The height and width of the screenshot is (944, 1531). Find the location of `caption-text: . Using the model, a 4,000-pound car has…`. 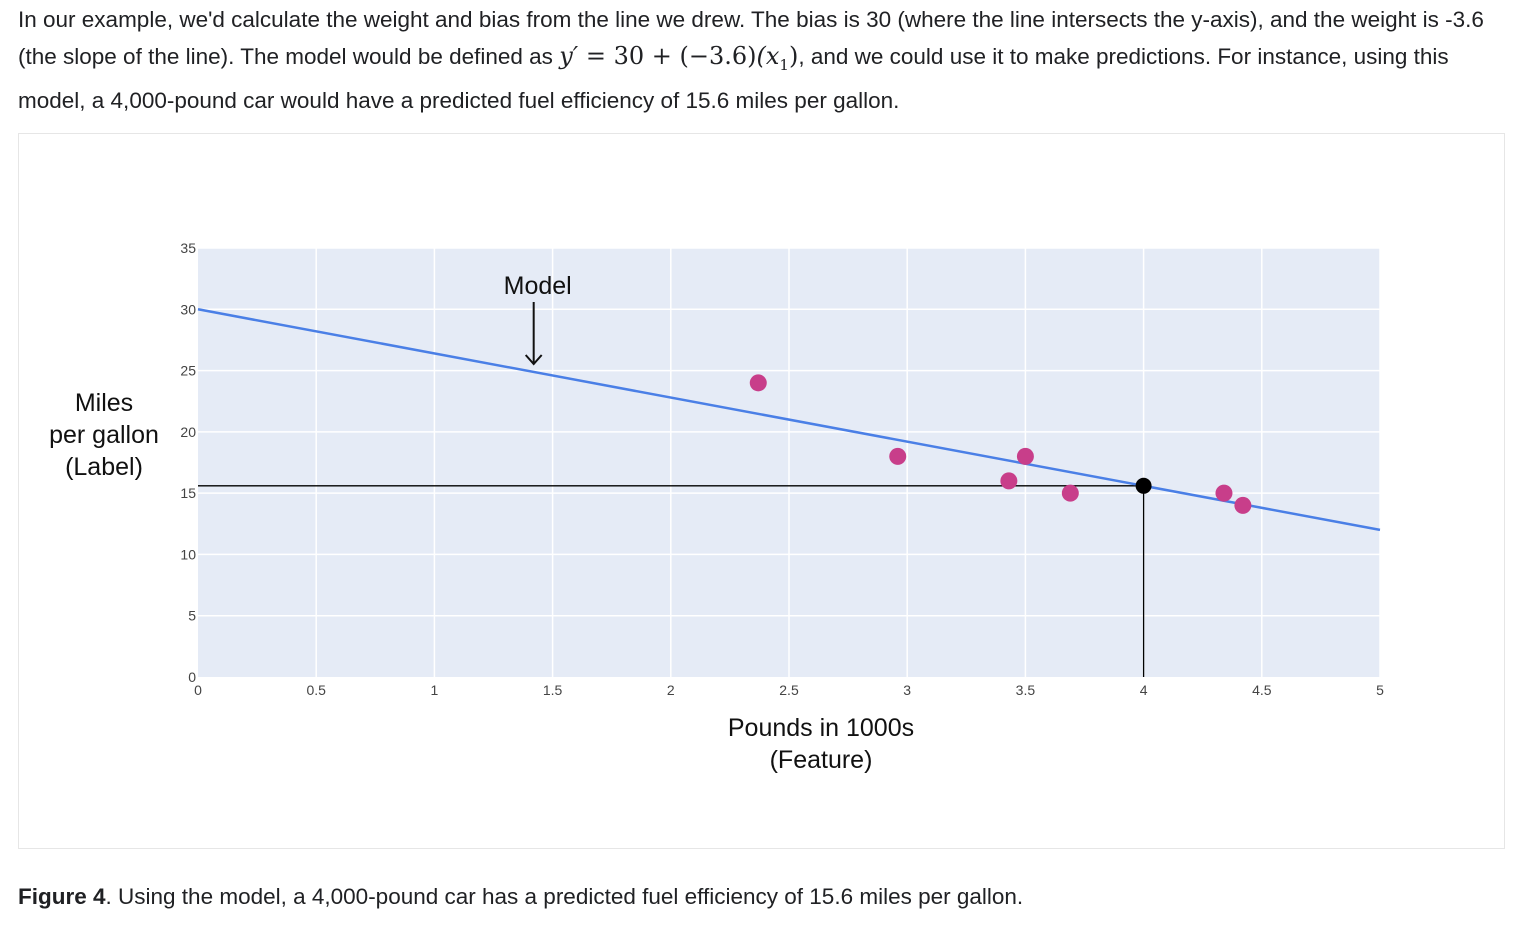

caption-text: . Using the model, a 4,000-pound car has… is located at coordinates (564, 896).